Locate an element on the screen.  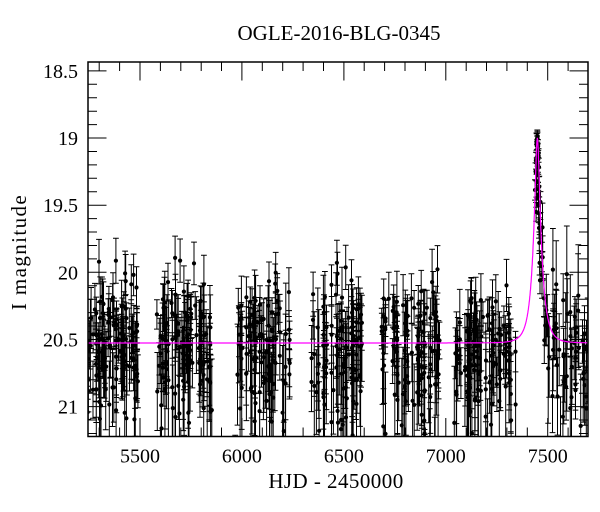
svg-text: 7500 is located at coordinates (548, 457).